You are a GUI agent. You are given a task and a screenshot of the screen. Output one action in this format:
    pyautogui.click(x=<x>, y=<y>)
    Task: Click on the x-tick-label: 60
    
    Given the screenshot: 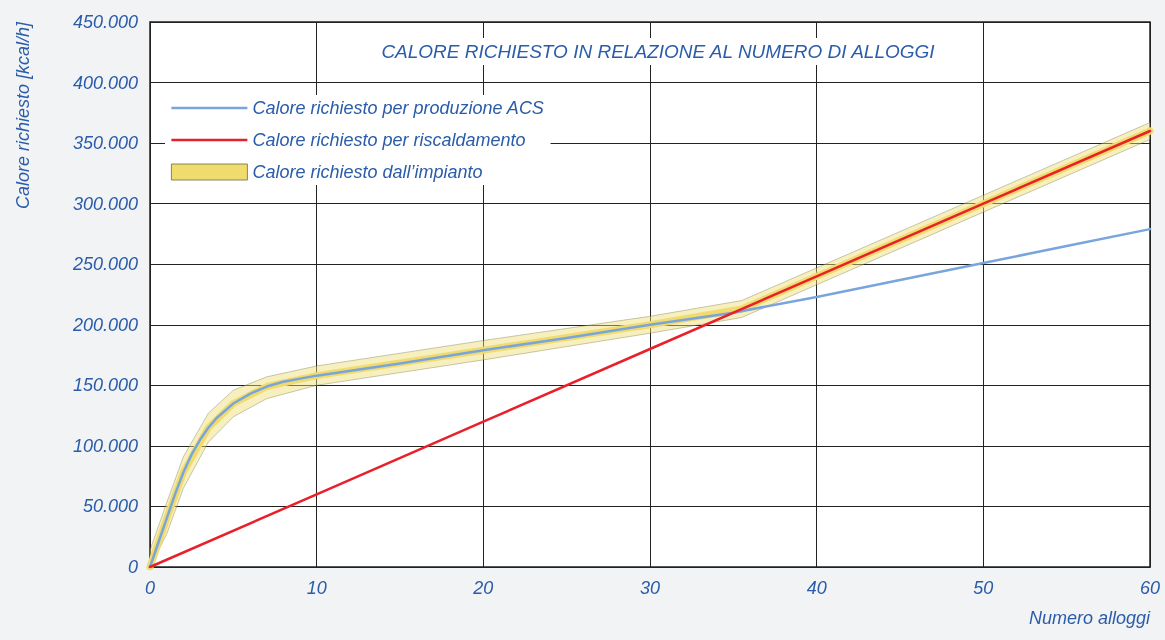 What is the action you would take?
    pyautogui.click(x=1150, y=588)
    